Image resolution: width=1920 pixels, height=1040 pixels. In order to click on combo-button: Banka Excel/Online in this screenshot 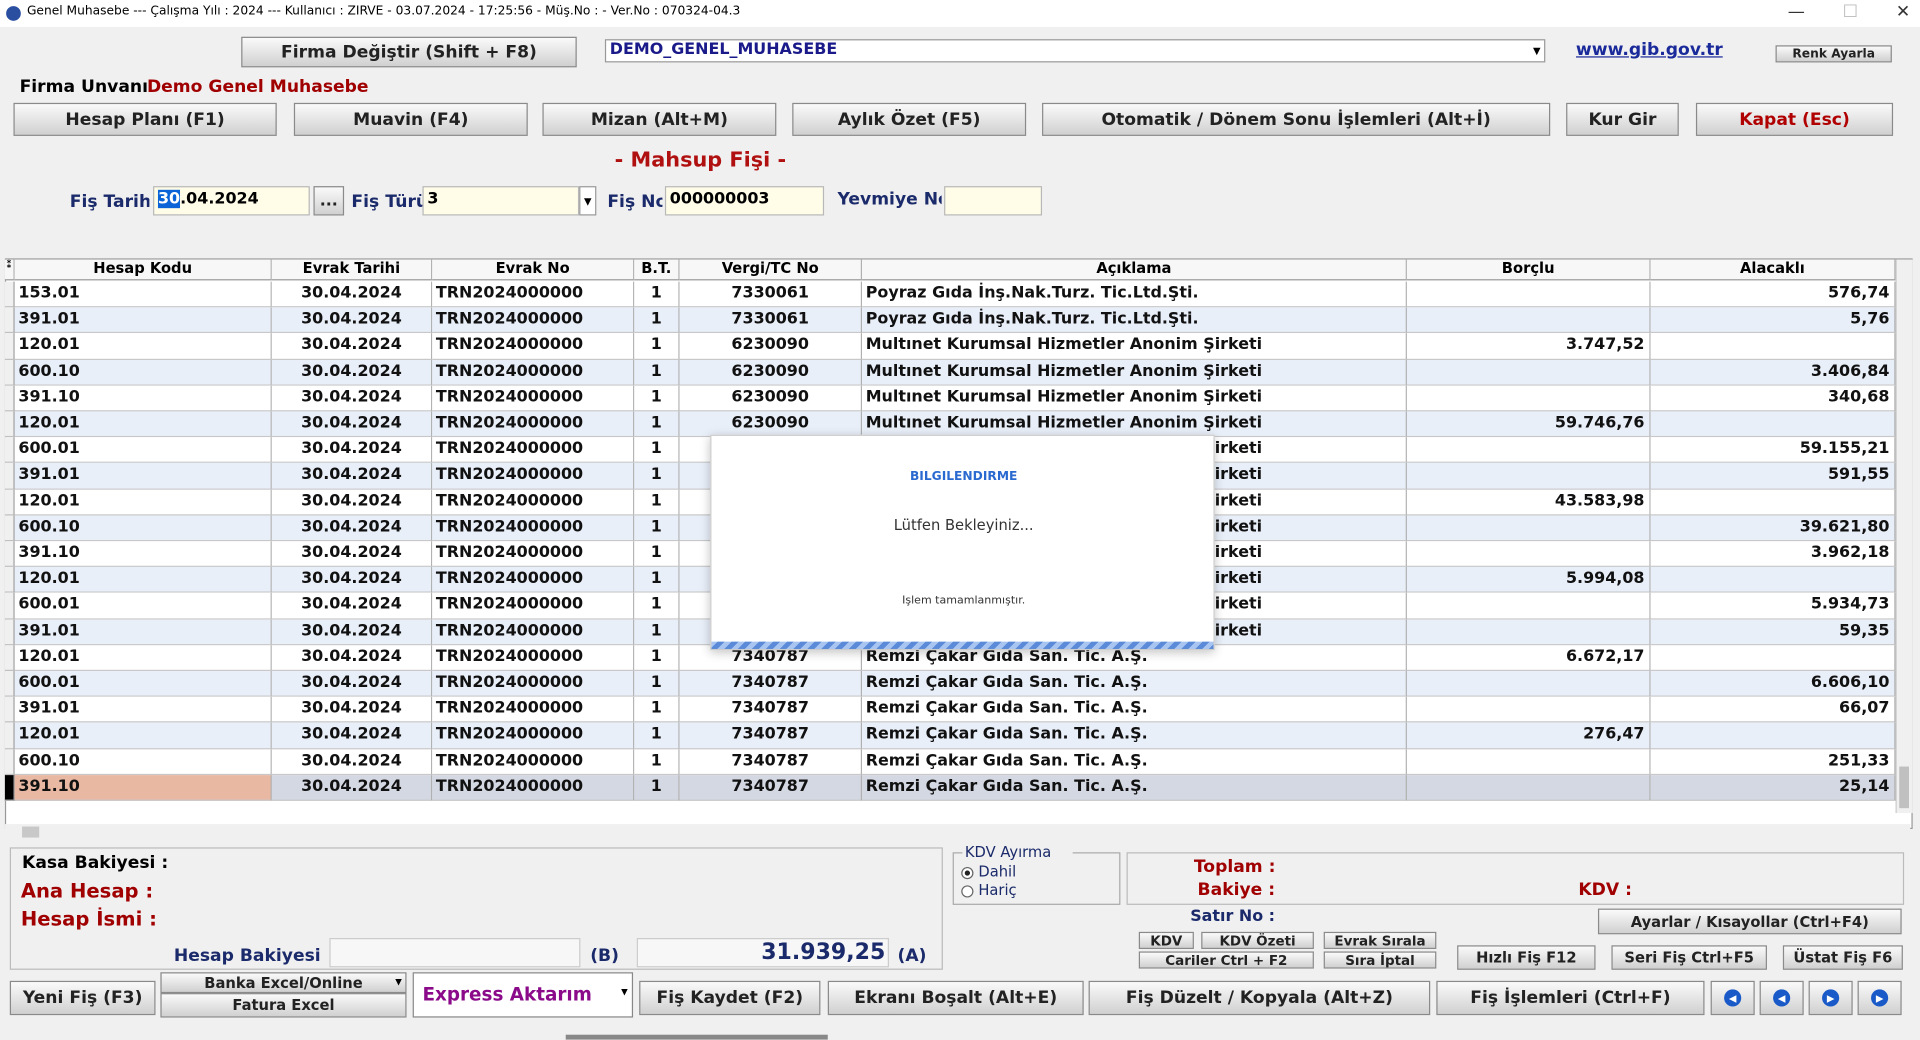, I will do `click(283, 983)`.